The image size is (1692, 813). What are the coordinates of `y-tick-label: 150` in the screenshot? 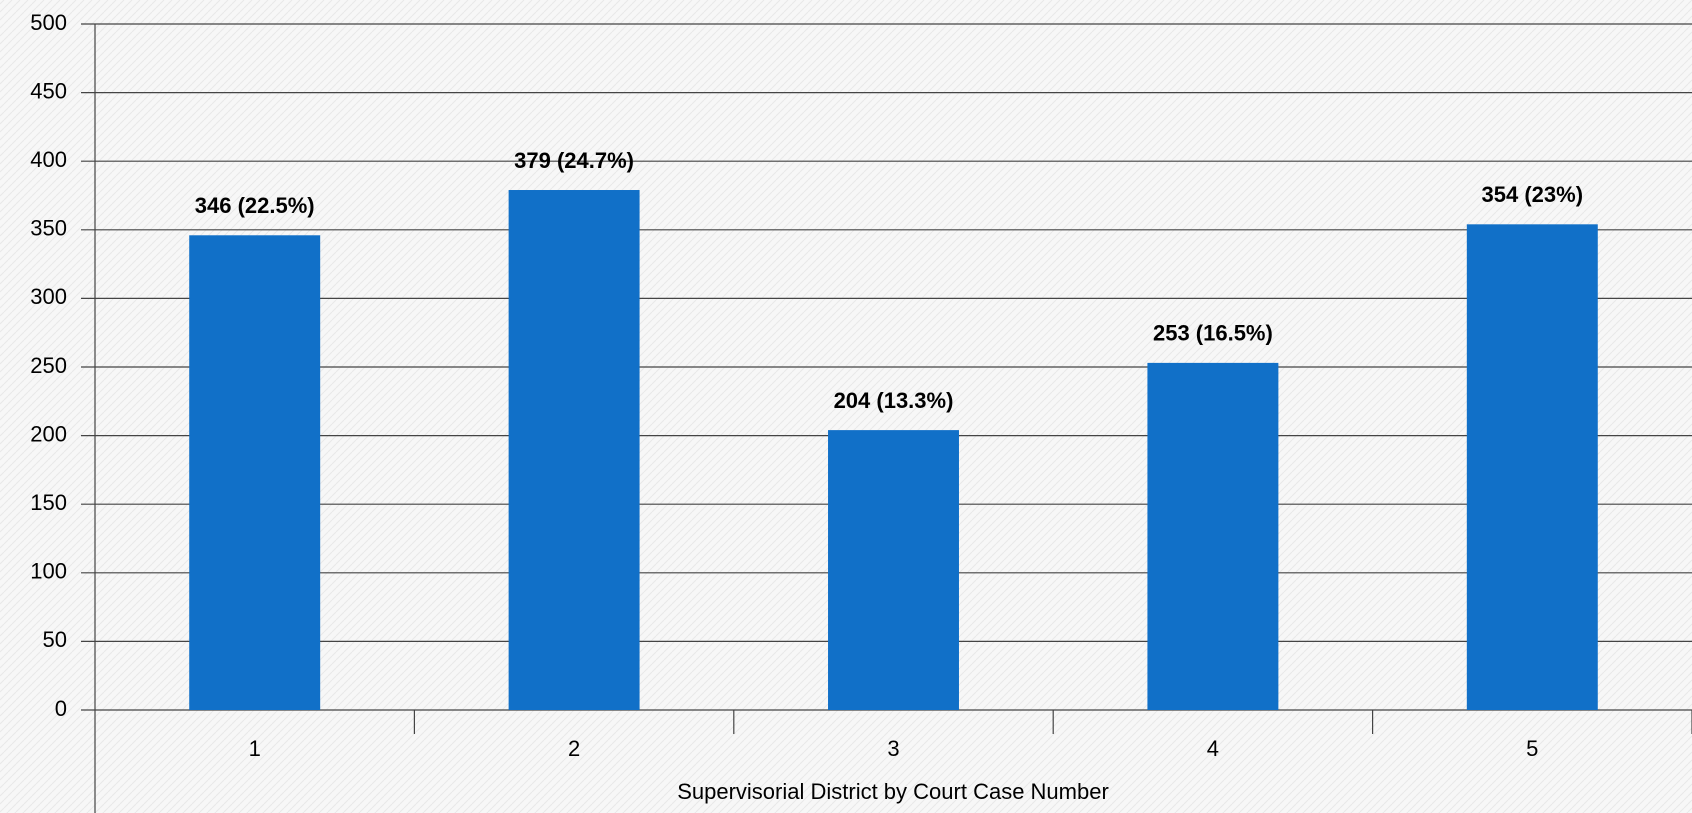 It's located at (48, 502).